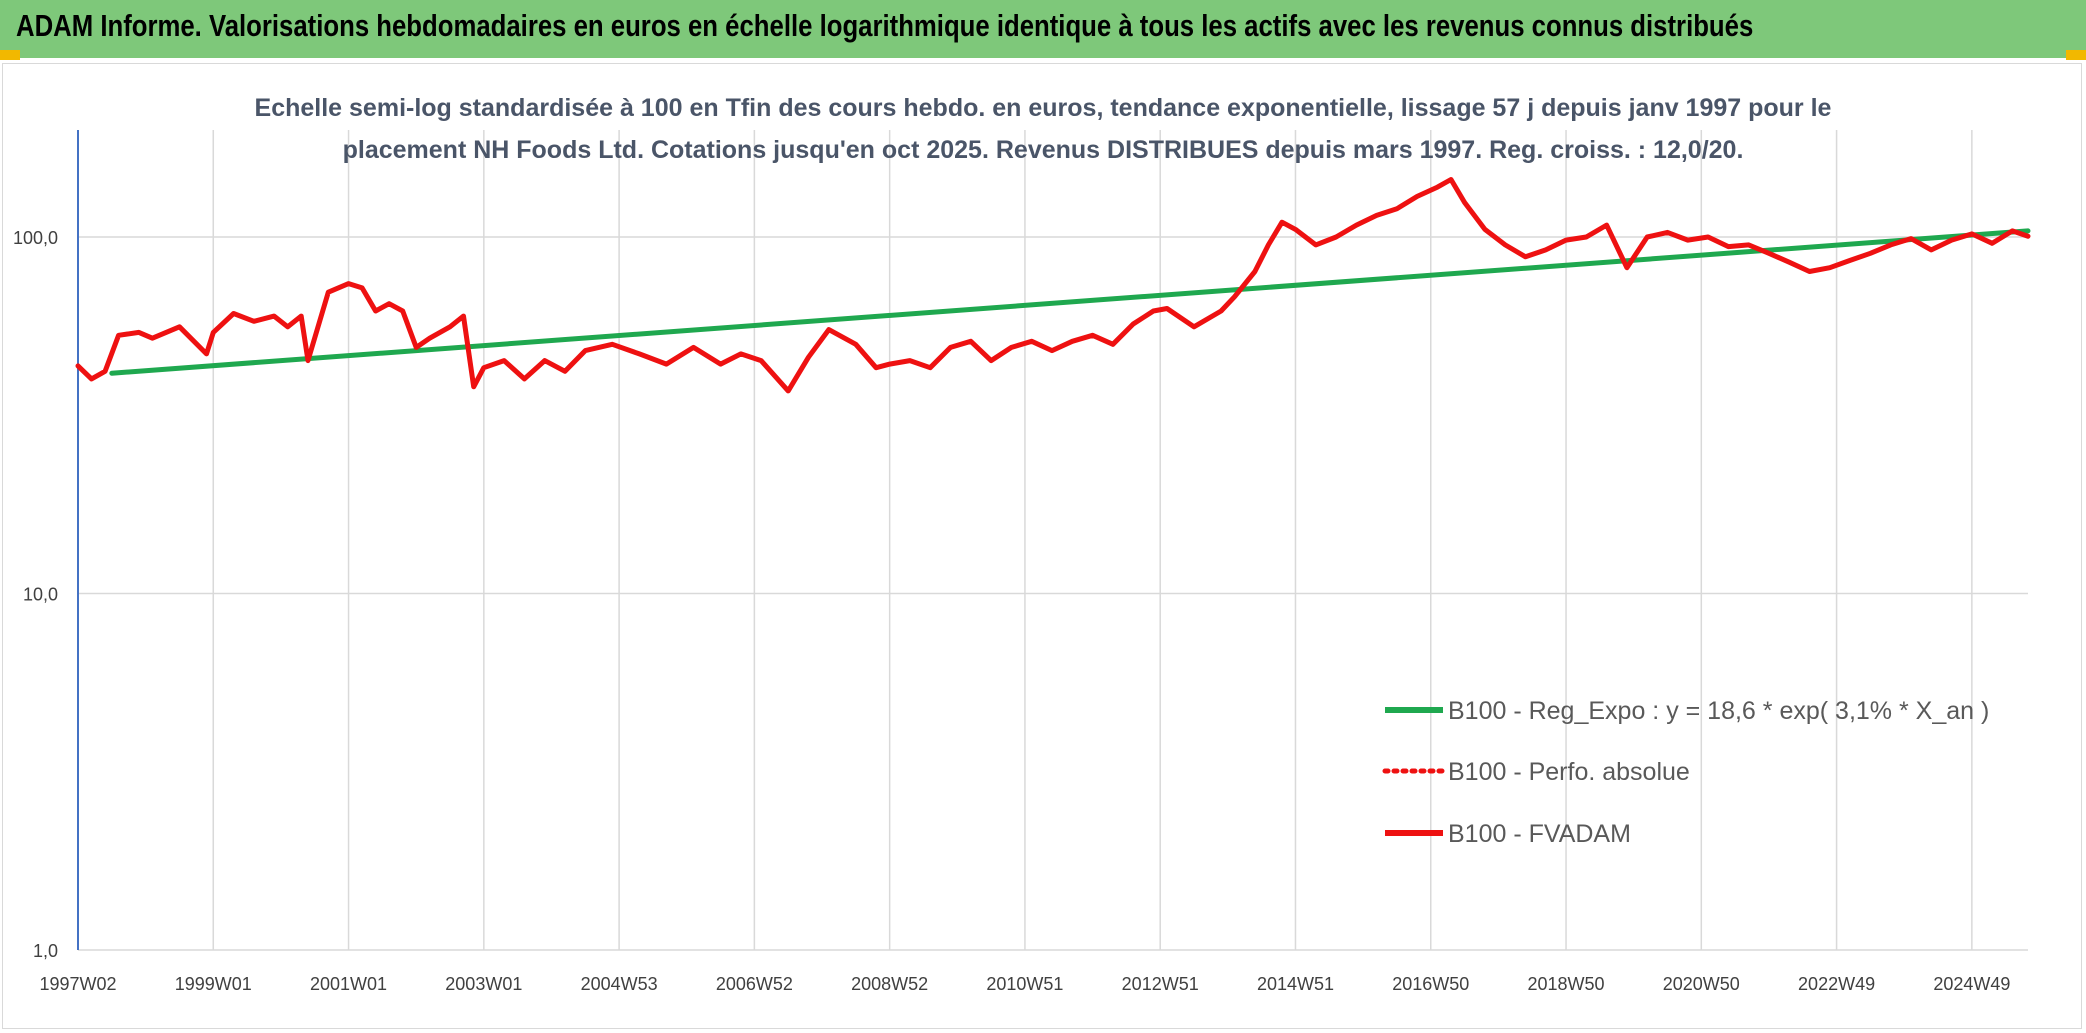 The image size is (2086, 1033). What do you see at coordinates (1160, 984) in the screenshot?
I see `x-tick-label: 2012W51` at bounding box center [1160, 984].